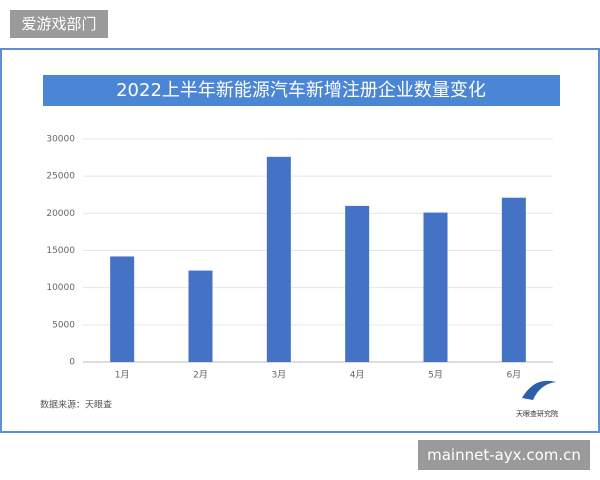 This screenshot has width=600, height=480. Describe the element at coordinates (200, 375) in the screenshot. I see `x-tick-label: 2月` at that location.